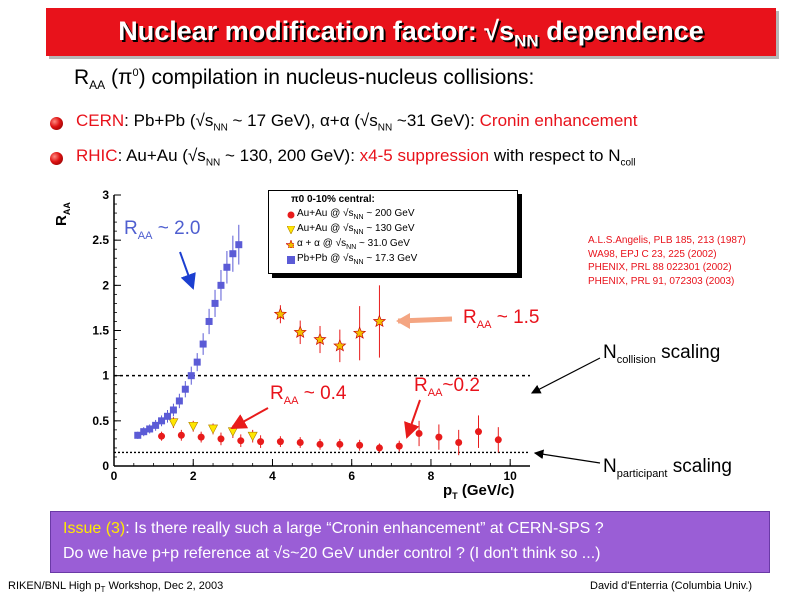  I want to click on legend-title: π0 0-10% central:, so click(333, 199).